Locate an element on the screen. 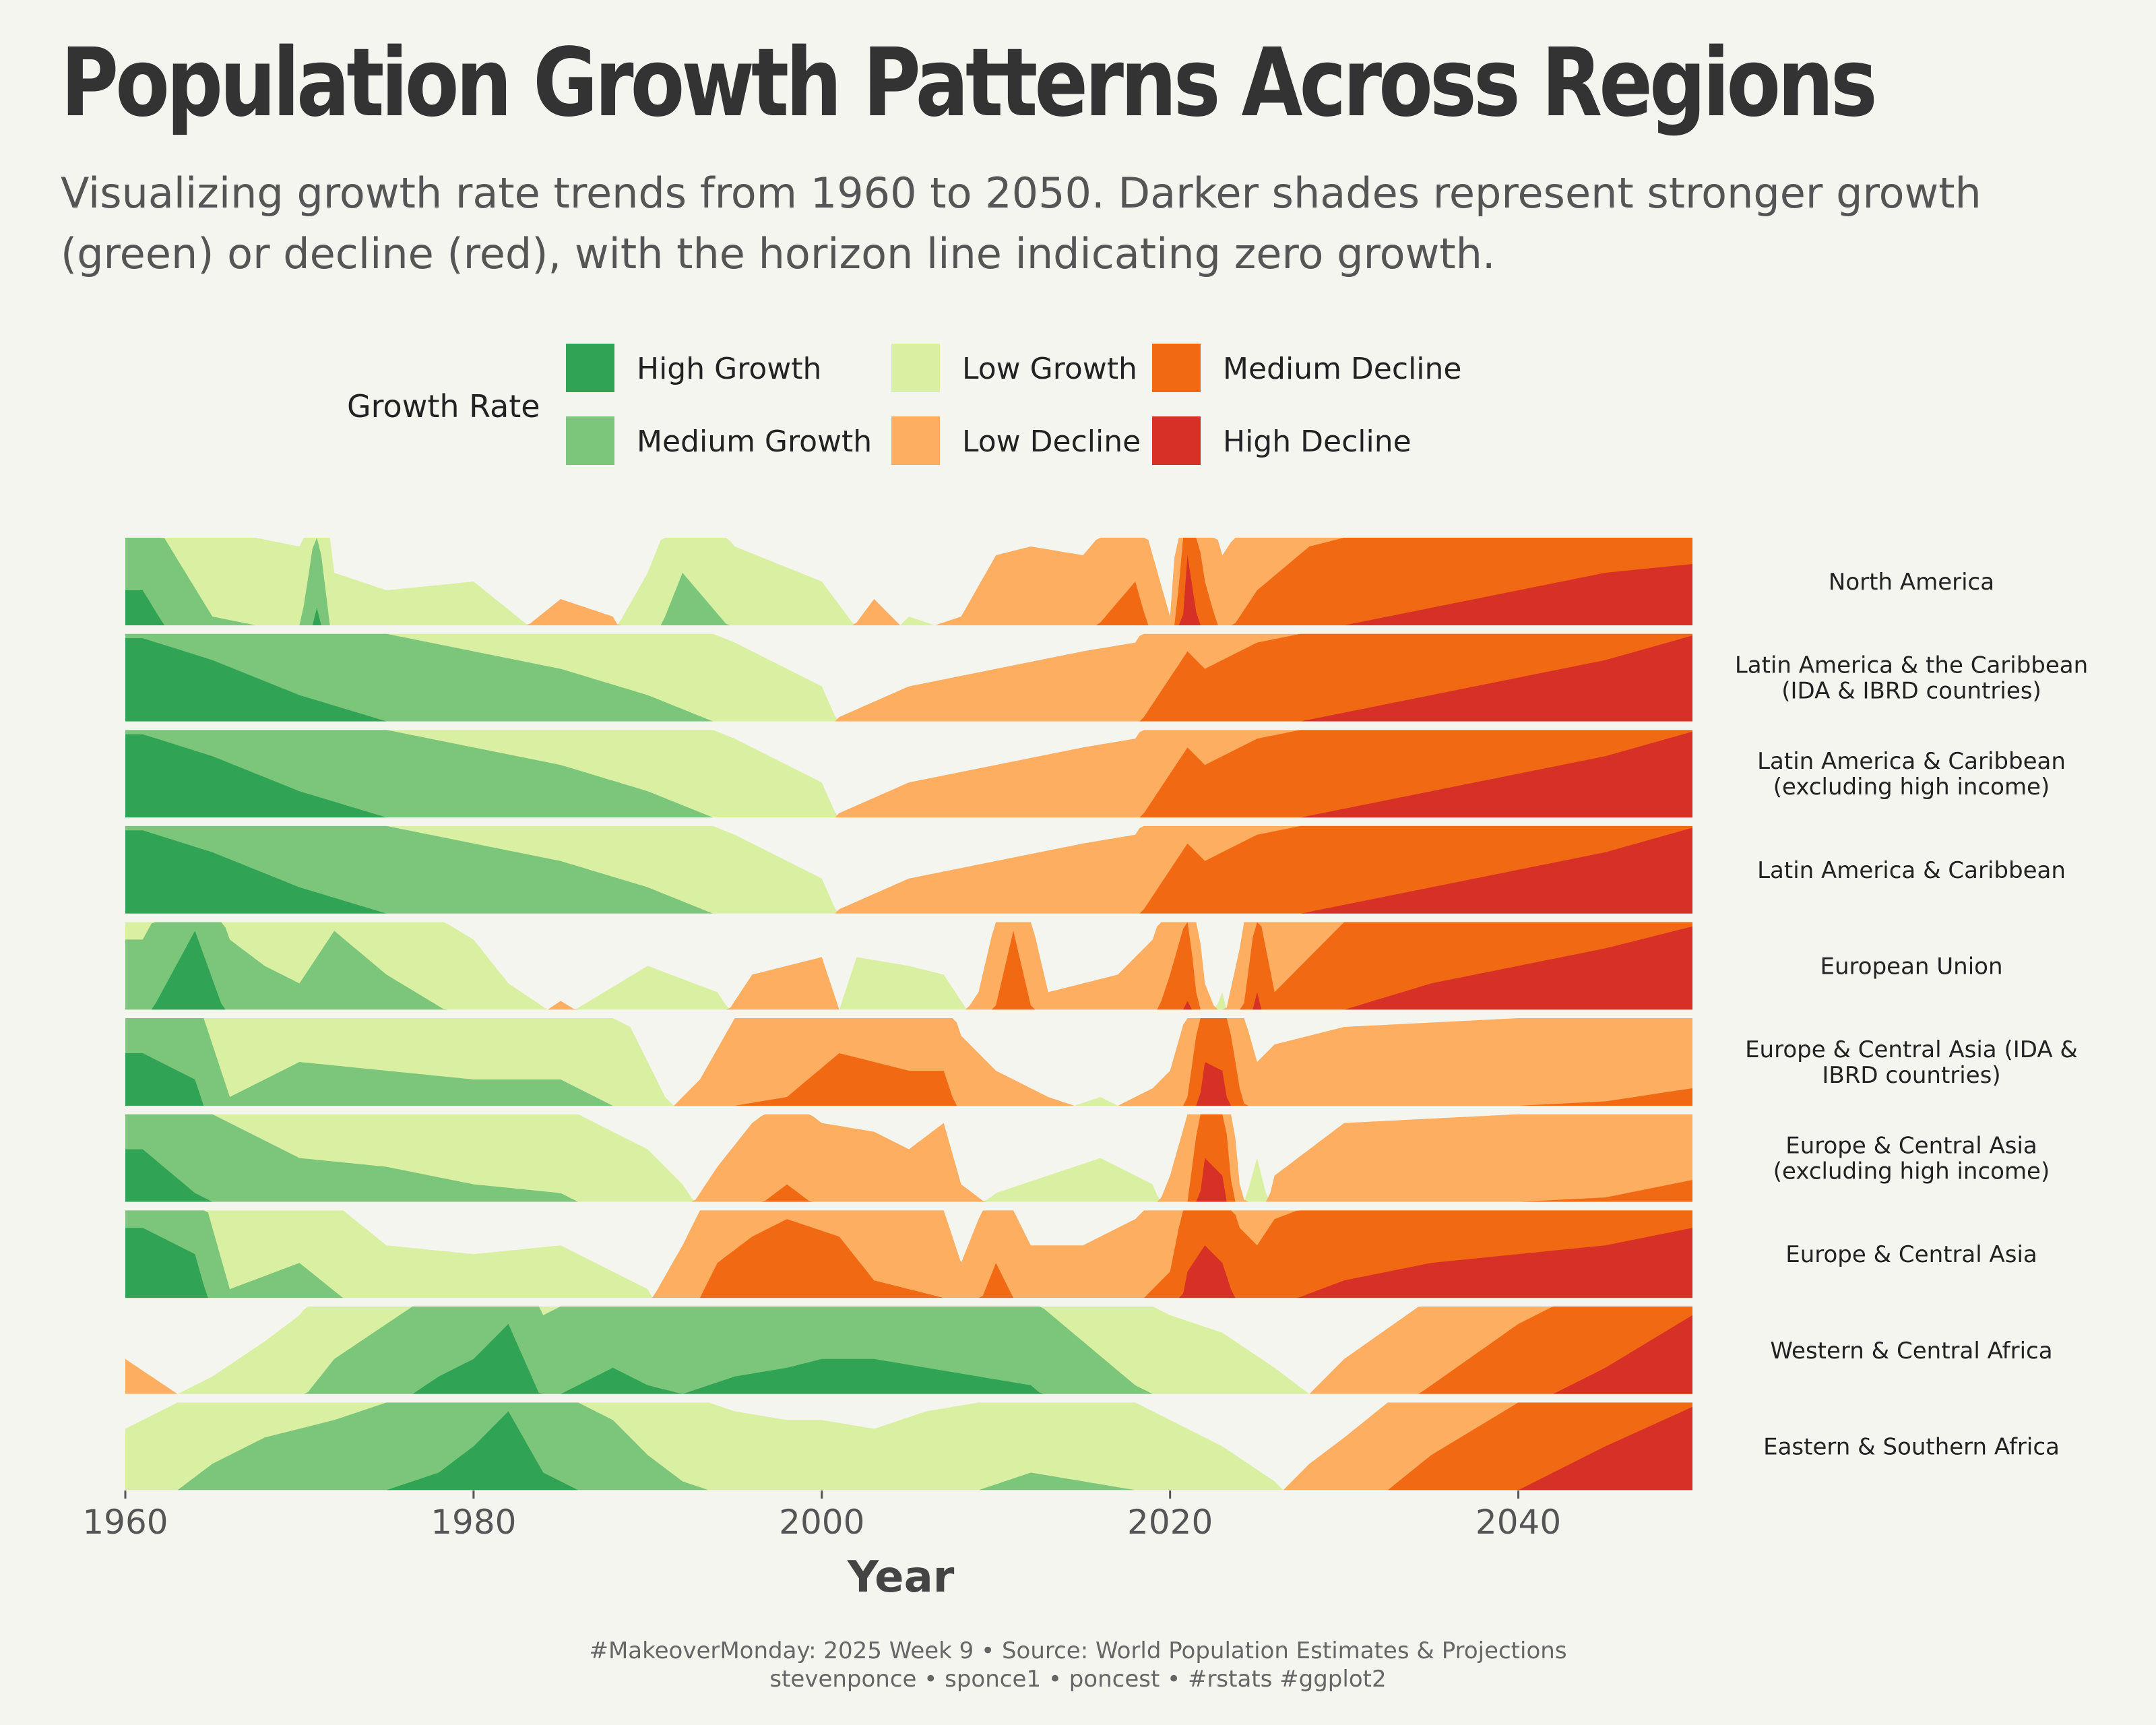 This screenshot has width=2156, height=1725. horizon-row: North America is located at coordinates (1059, 581).